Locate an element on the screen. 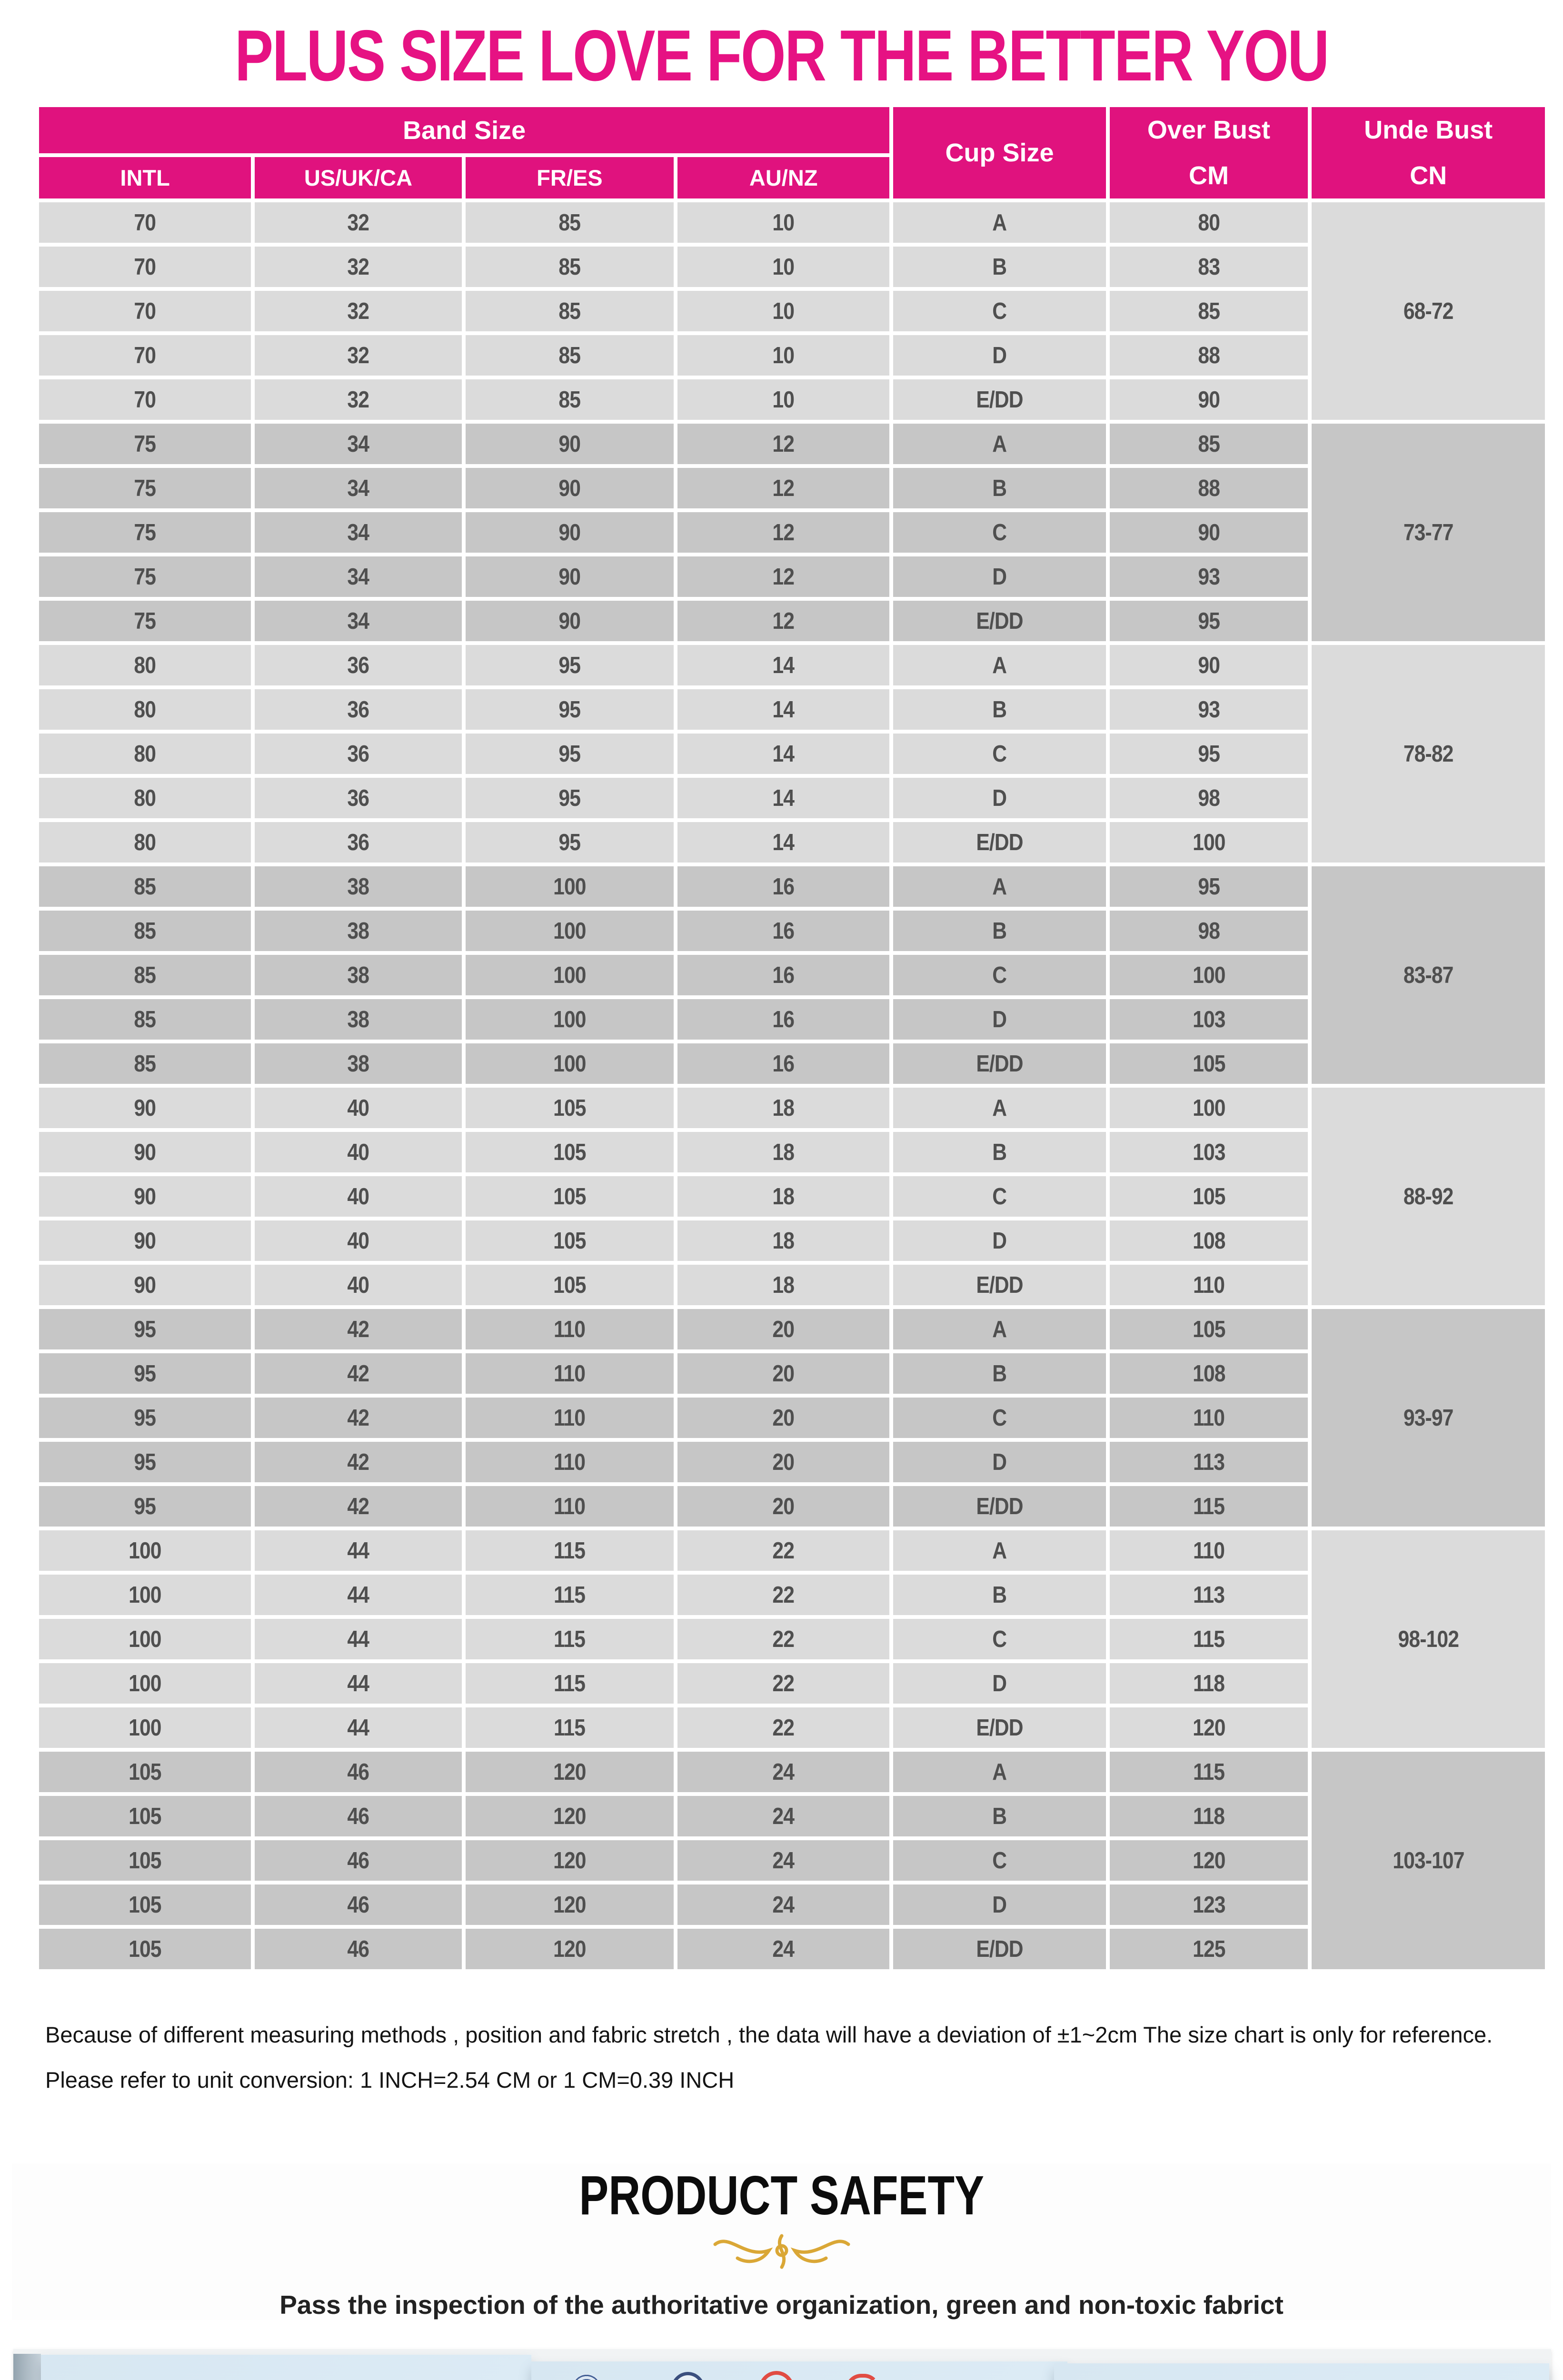  size-cell-value: 32 is located at coordinates (358, 267).